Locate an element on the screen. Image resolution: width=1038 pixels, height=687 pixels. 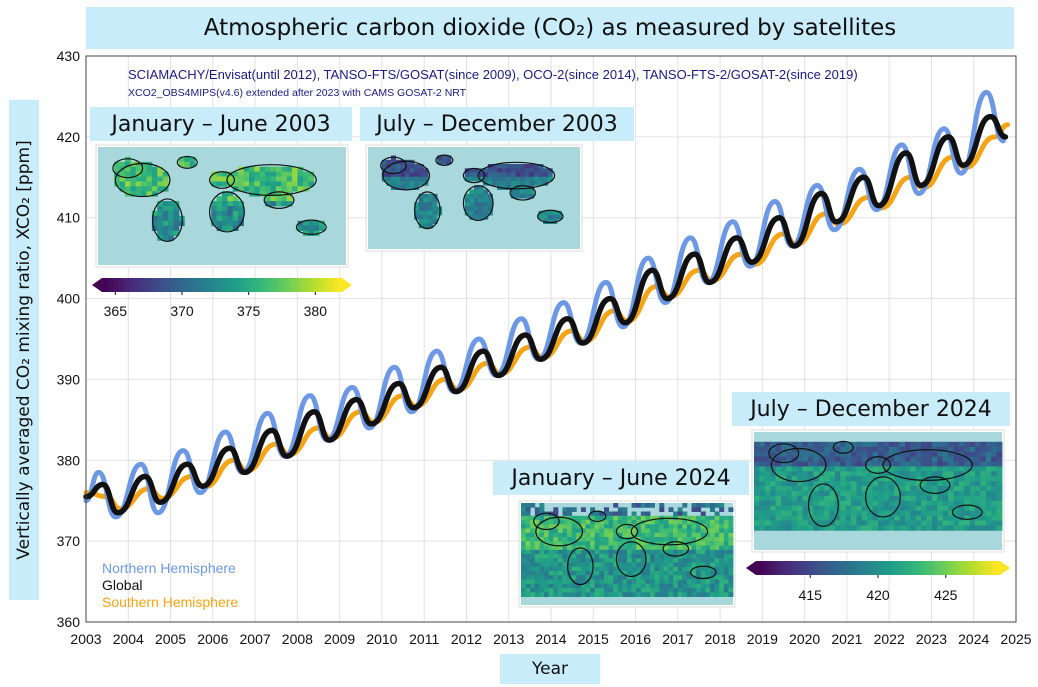
coastline is located at coordinates (546, 521).